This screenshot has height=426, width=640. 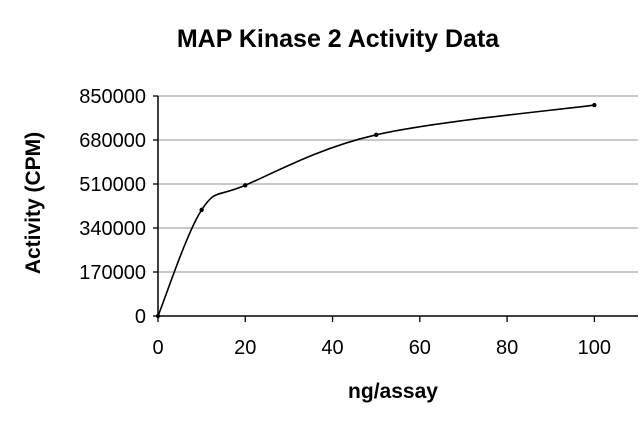 I want to click on x-tick-label: 60, so click(x=420, y=348).